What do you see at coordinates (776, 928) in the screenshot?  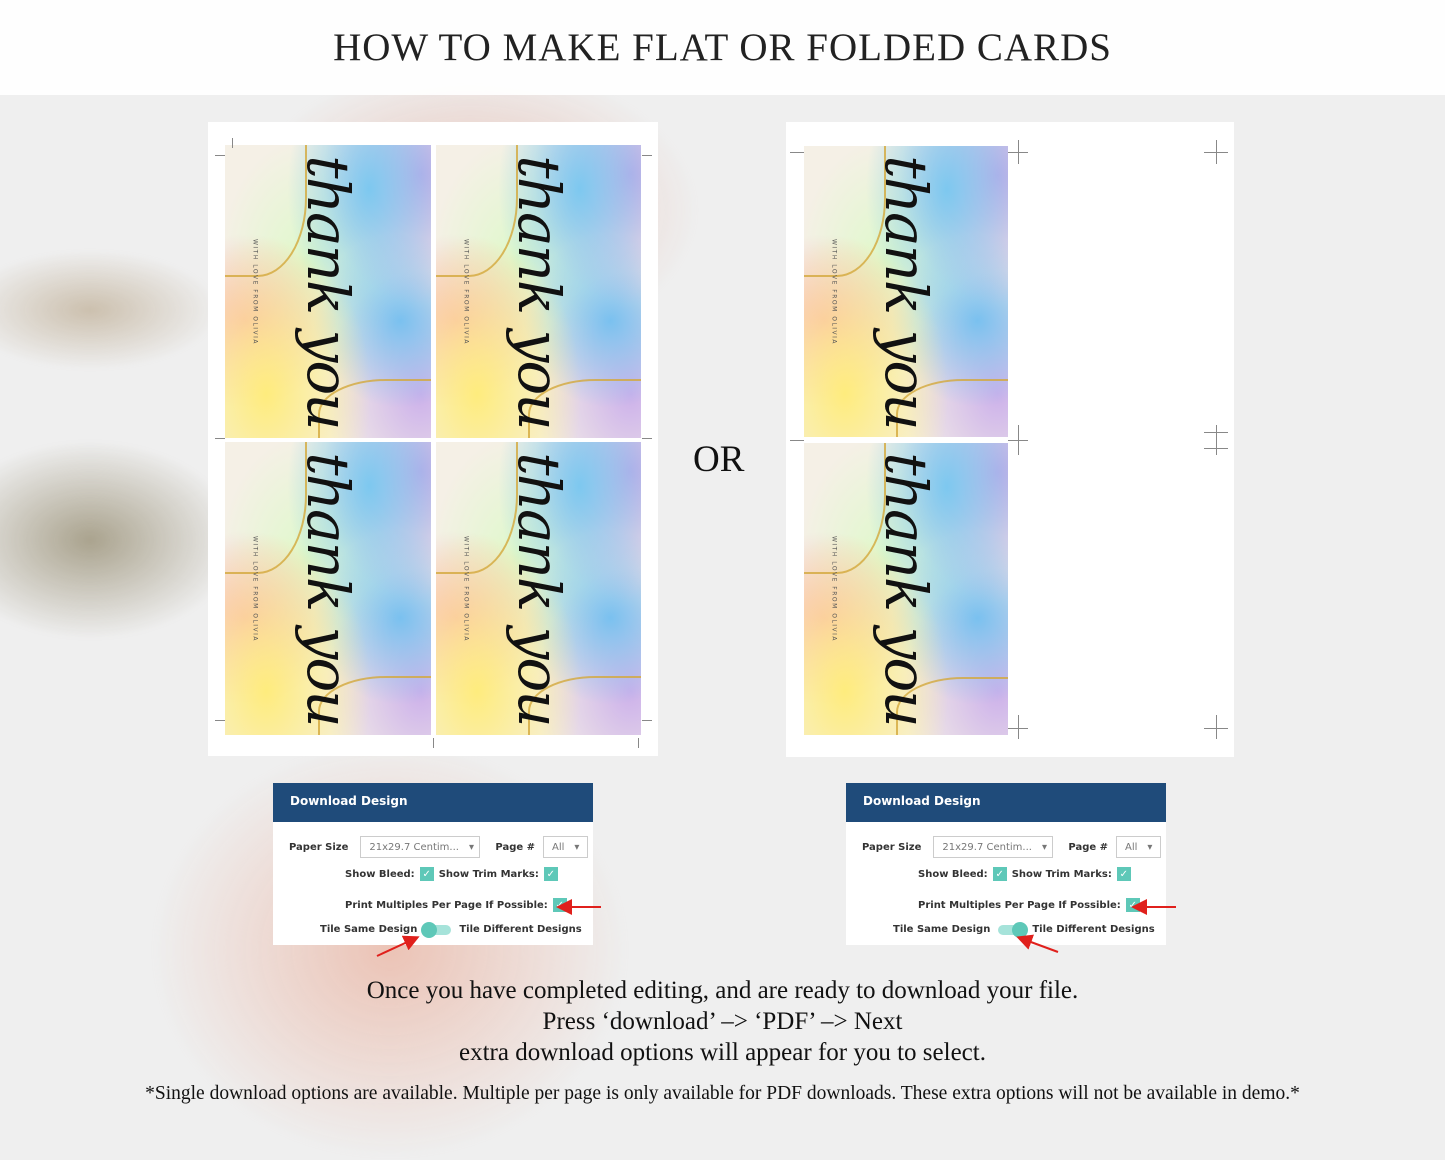 I see `annotation-arrows` at bounding box center [776, 928].